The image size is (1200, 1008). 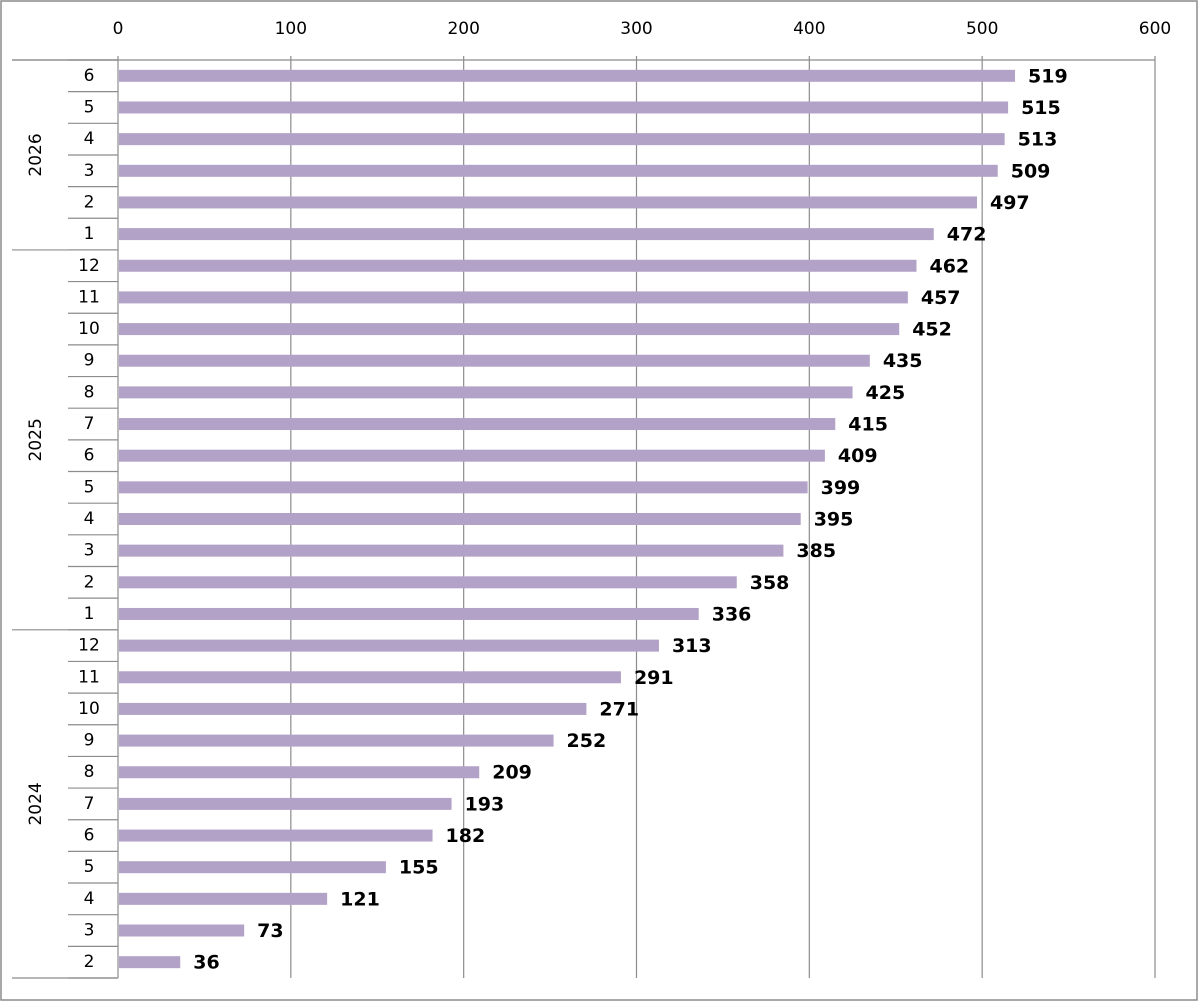 I want to click on data-label: 73, so click(x=270, y=931).